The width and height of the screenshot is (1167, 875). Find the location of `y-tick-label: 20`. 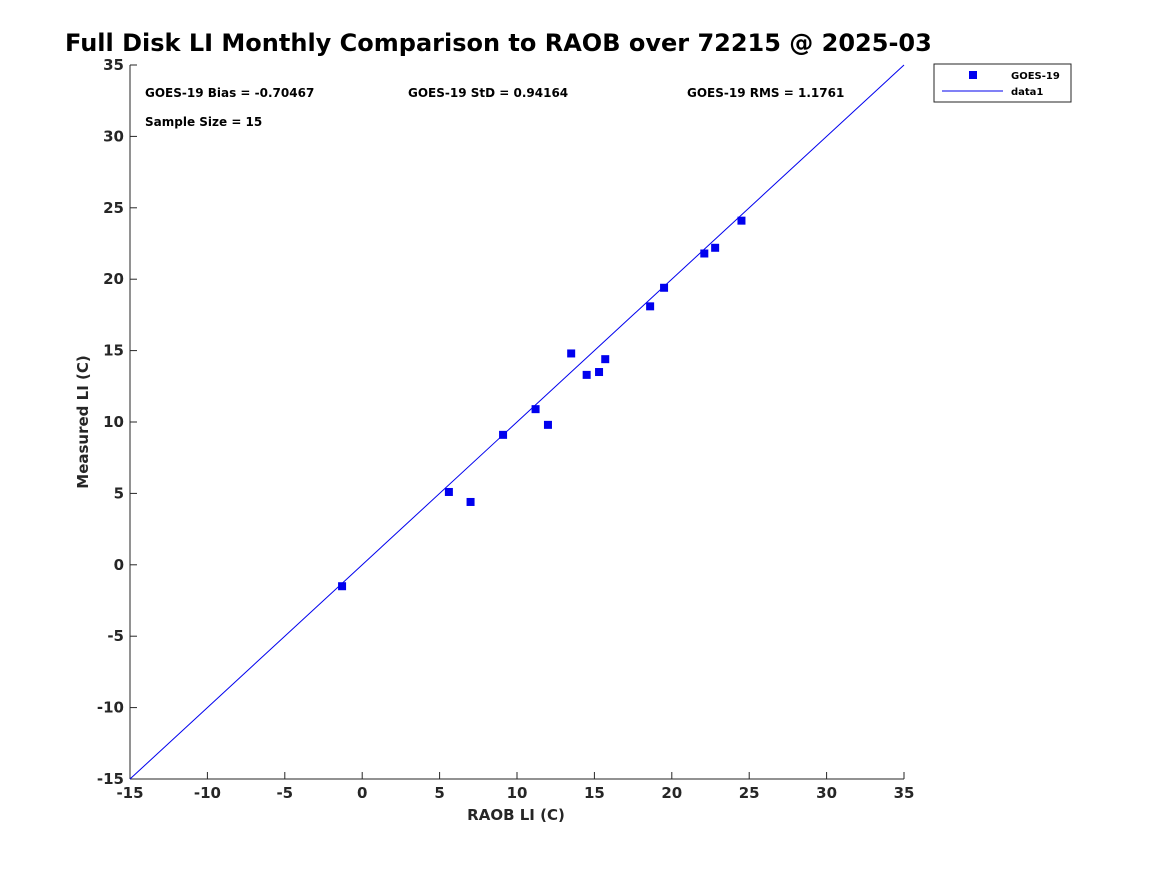

y-tick-label: 20 is located at coordinates (113, 279).